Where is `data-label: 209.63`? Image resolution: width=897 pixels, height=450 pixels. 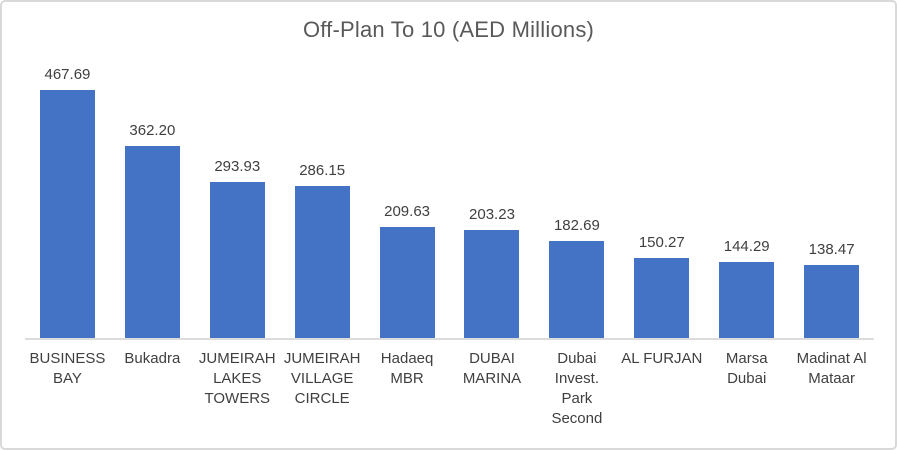
data-label: 209.63 is located at coordinates (407, 211).